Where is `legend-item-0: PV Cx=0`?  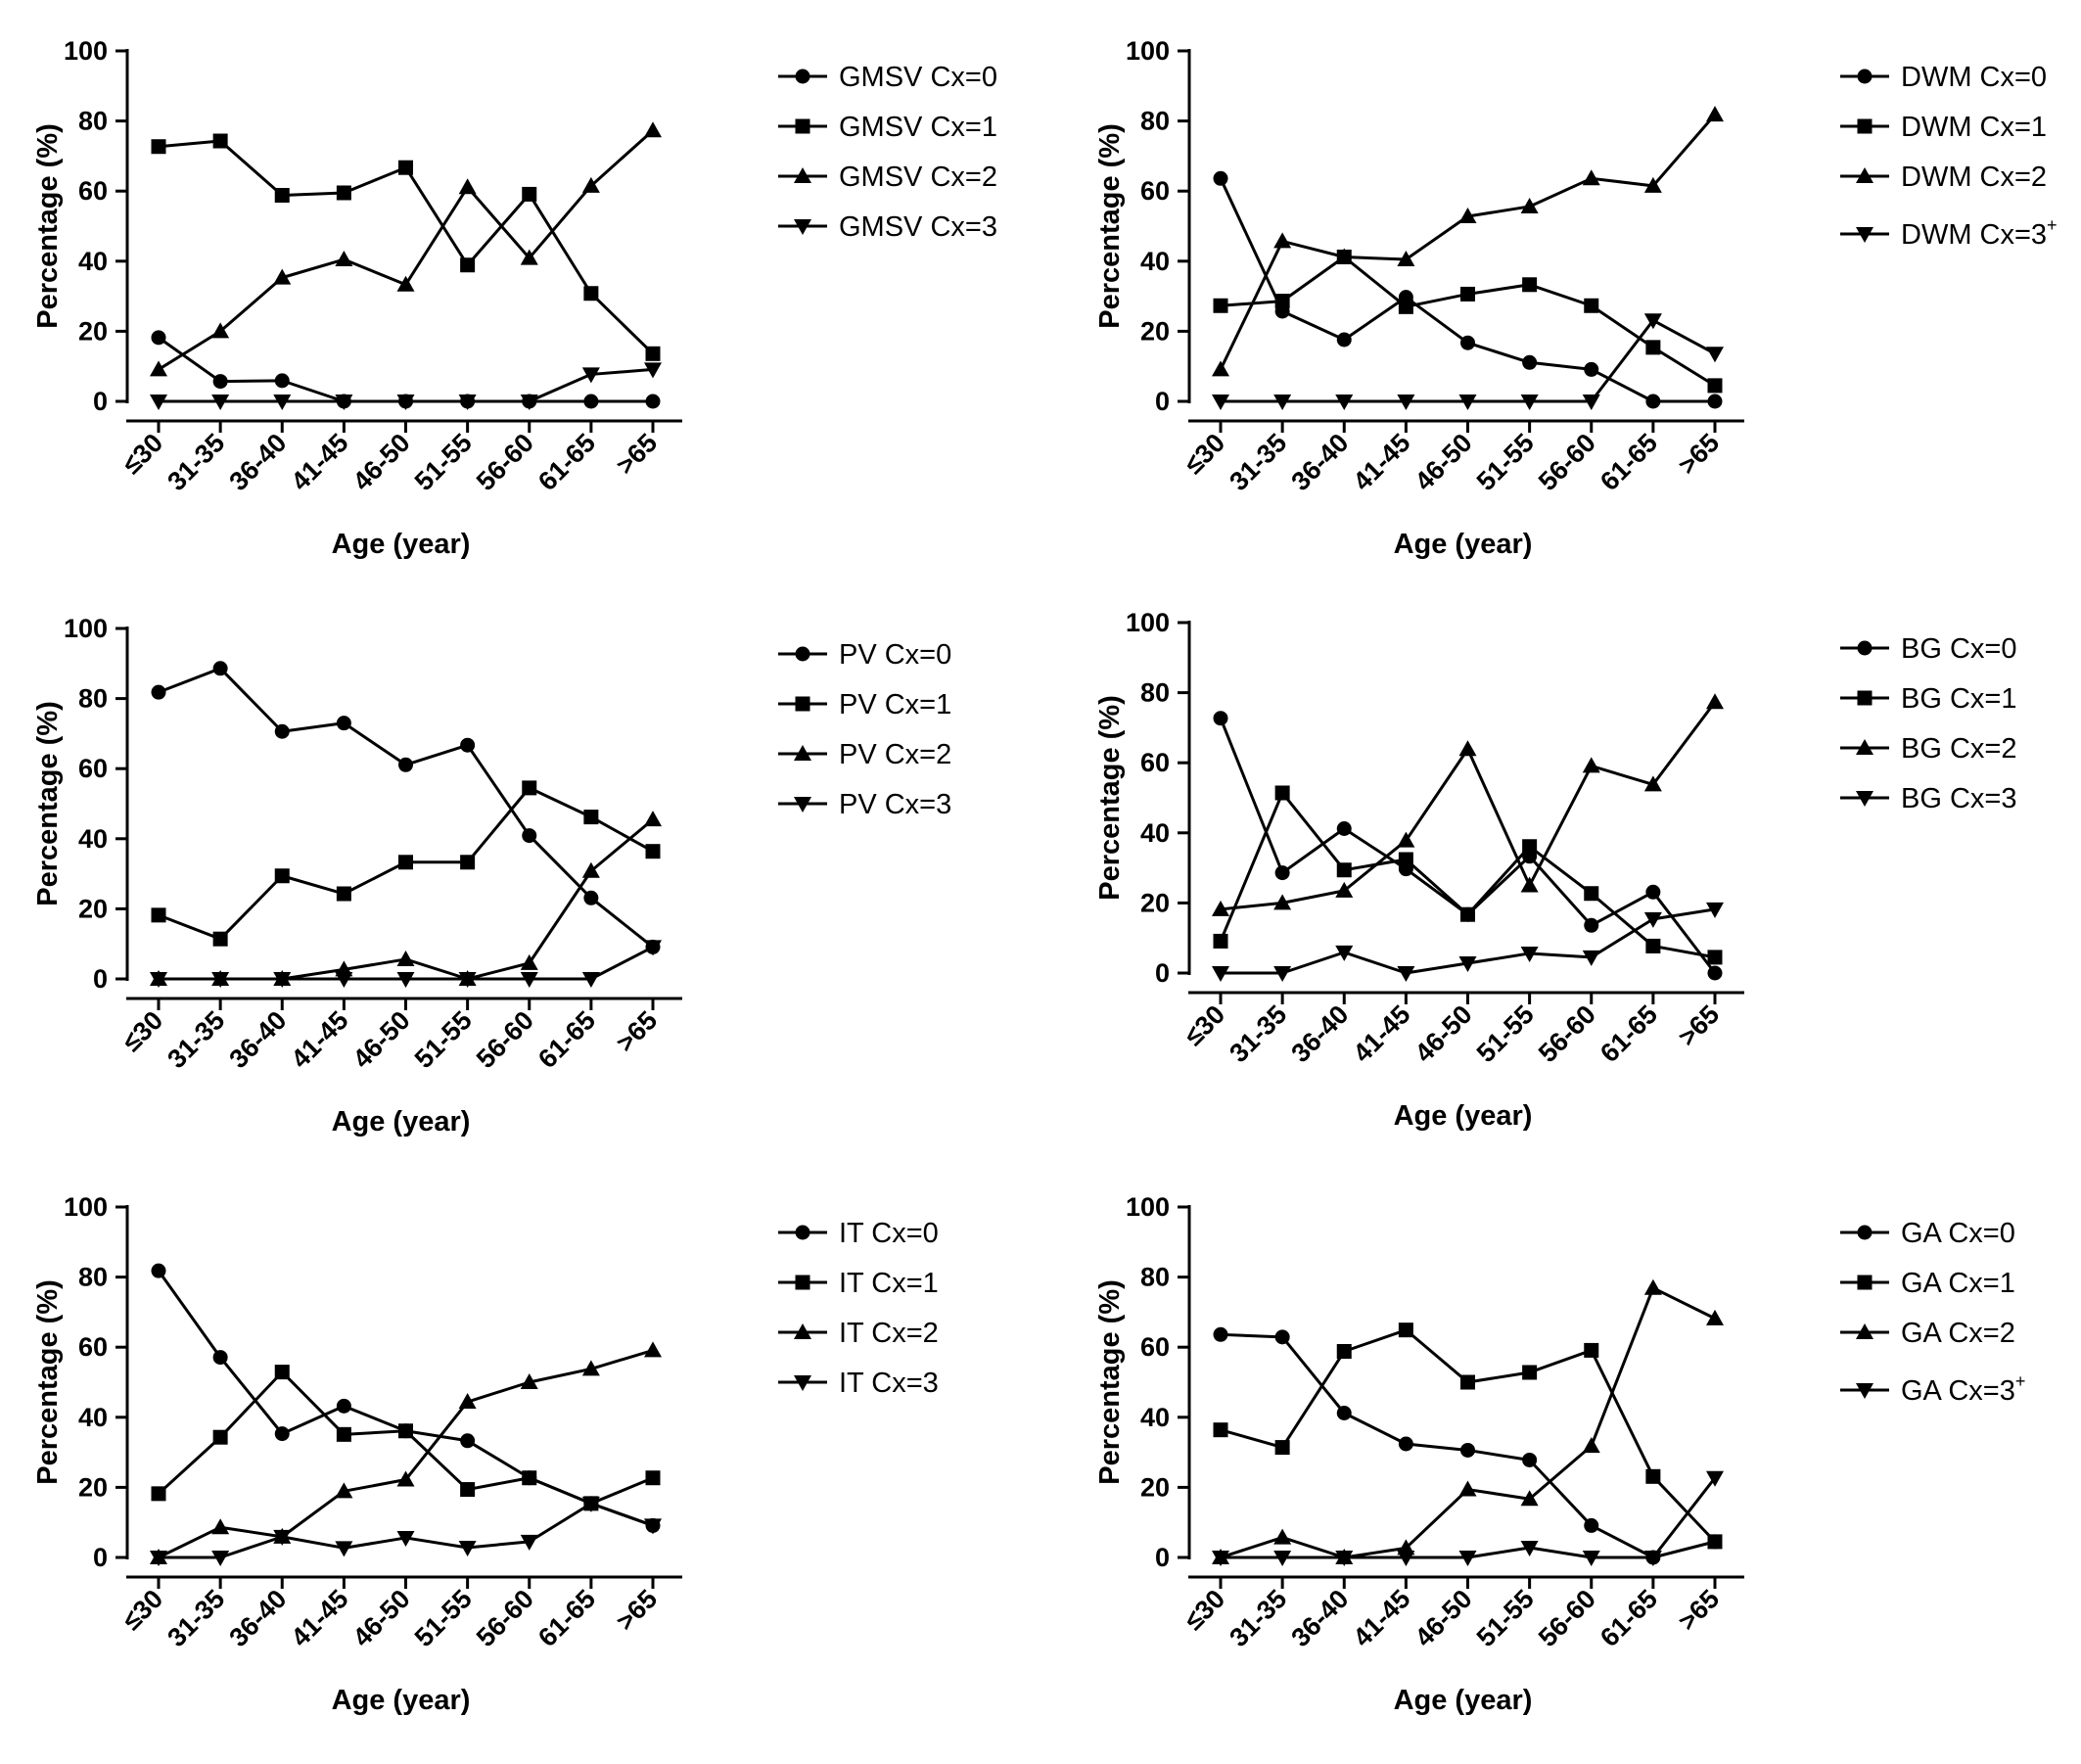 legend-item-0: PV Cx=0 is located at coordinates (865, 655).